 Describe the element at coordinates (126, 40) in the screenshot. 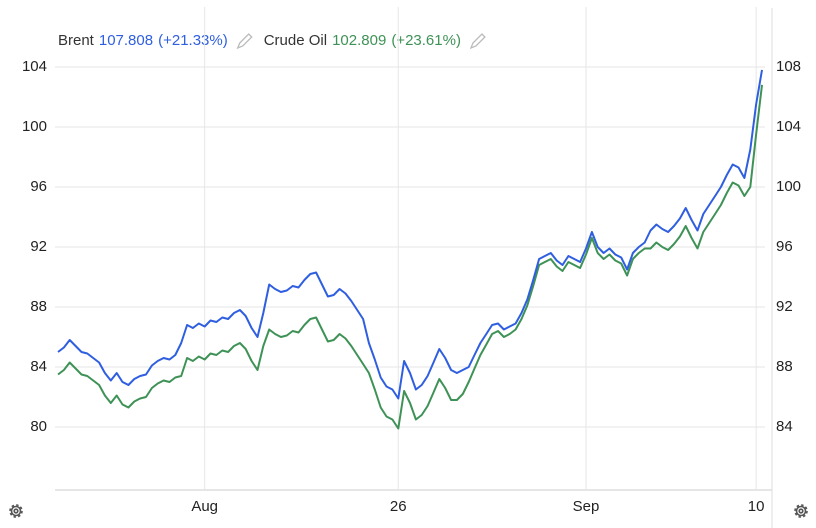

I see `legend-value: 107.808` at that location.